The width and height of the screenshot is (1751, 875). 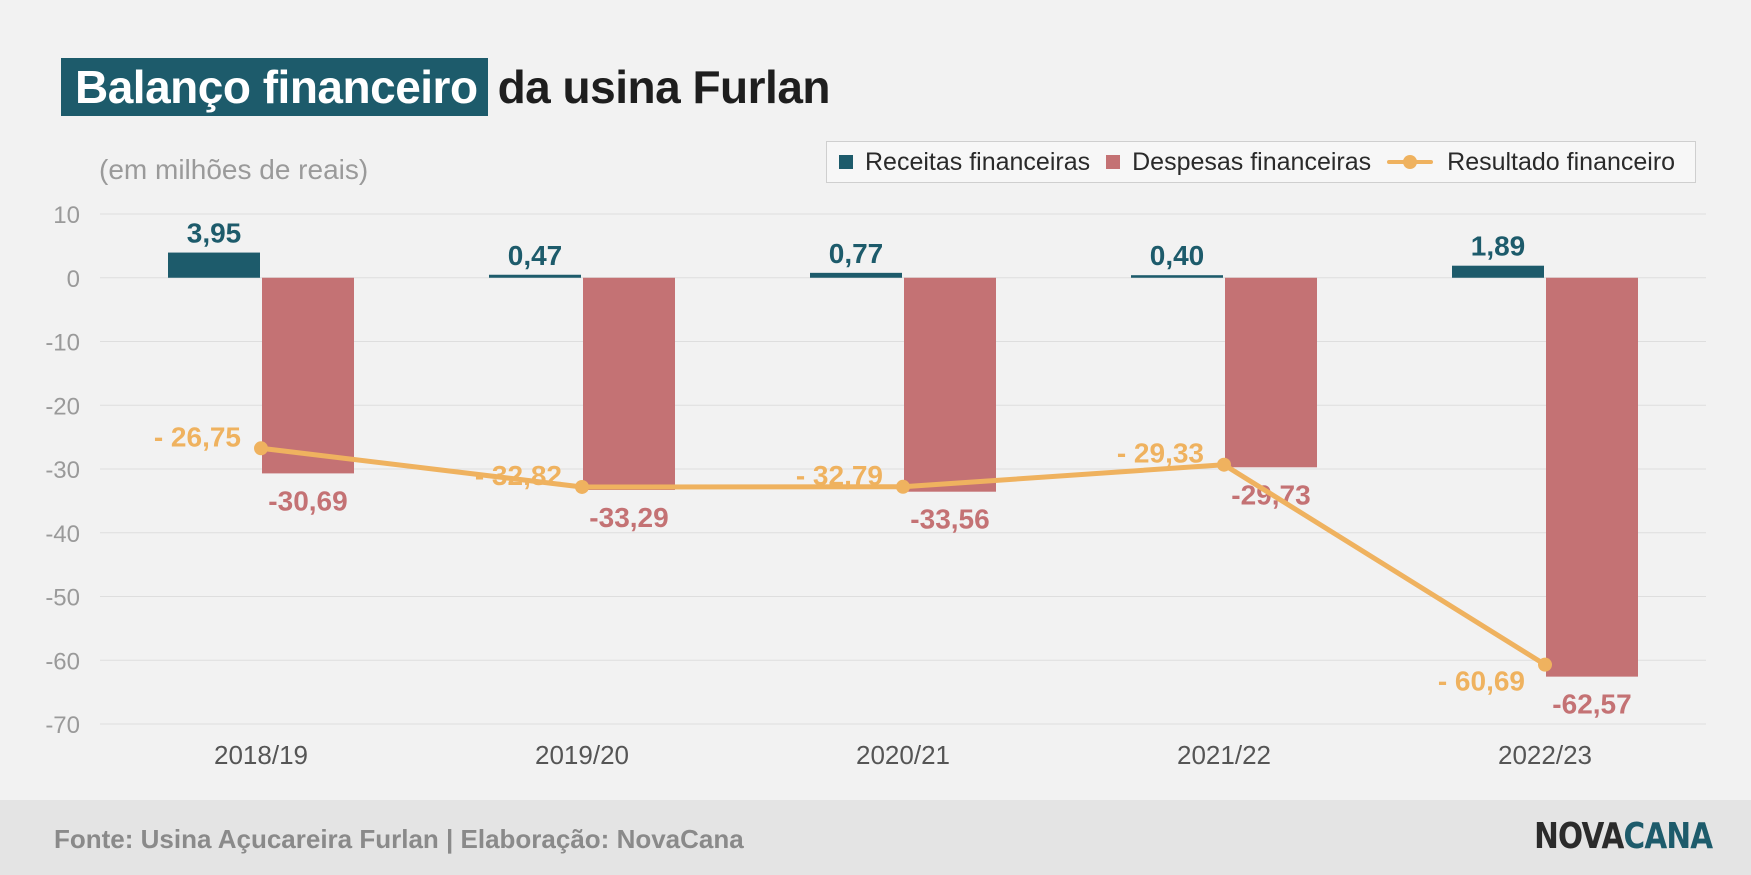 I want to click on data-label-receitas: 3,95, so click(x=214, y=233).